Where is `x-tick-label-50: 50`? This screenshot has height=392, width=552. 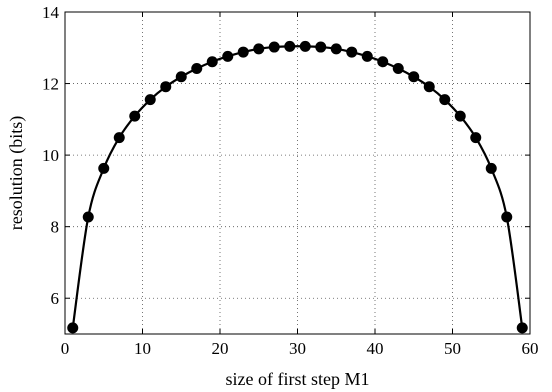
x-tick-label-50: 50 is located at coordinates (452, 348).